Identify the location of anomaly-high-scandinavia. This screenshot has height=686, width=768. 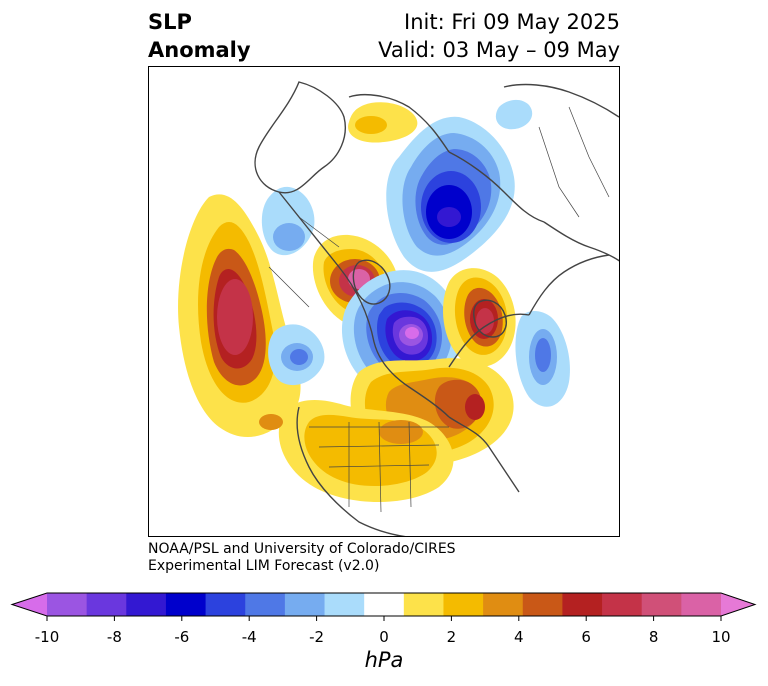
(479, 317).